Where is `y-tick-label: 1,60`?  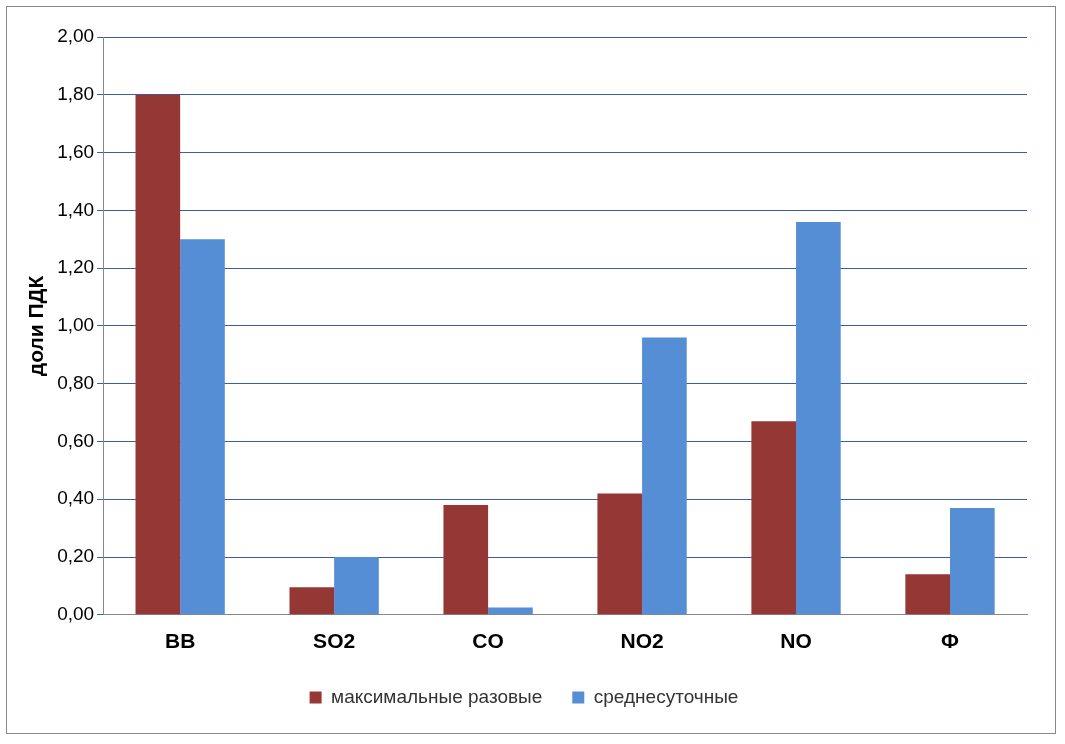
y-tick-label: 1,60 is located at coordinates (76, 151).